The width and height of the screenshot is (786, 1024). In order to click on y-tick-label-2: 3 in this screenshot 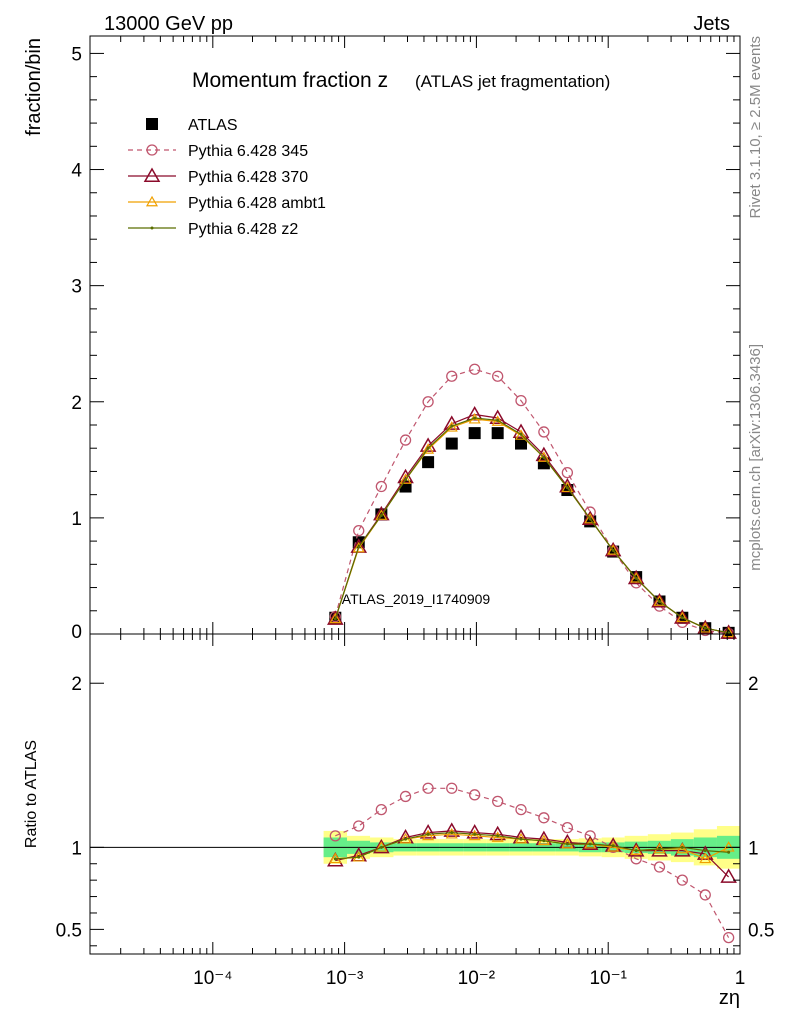, I will do `click(76, 287)`.